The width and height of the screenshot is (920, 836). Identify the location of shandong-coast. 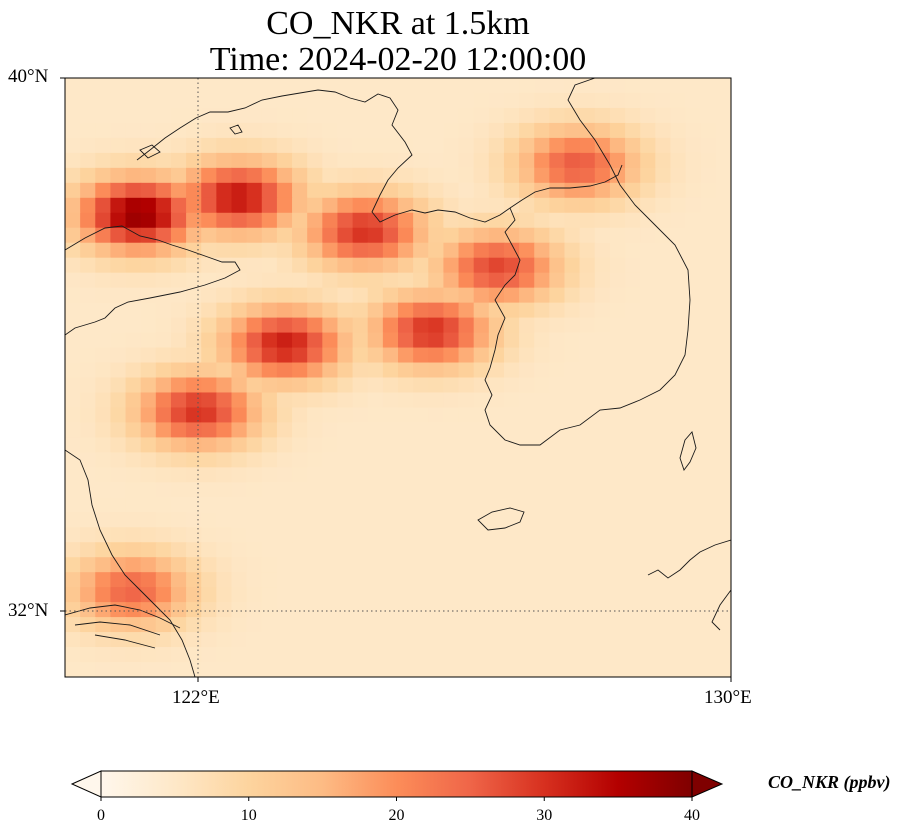
(153, 280).